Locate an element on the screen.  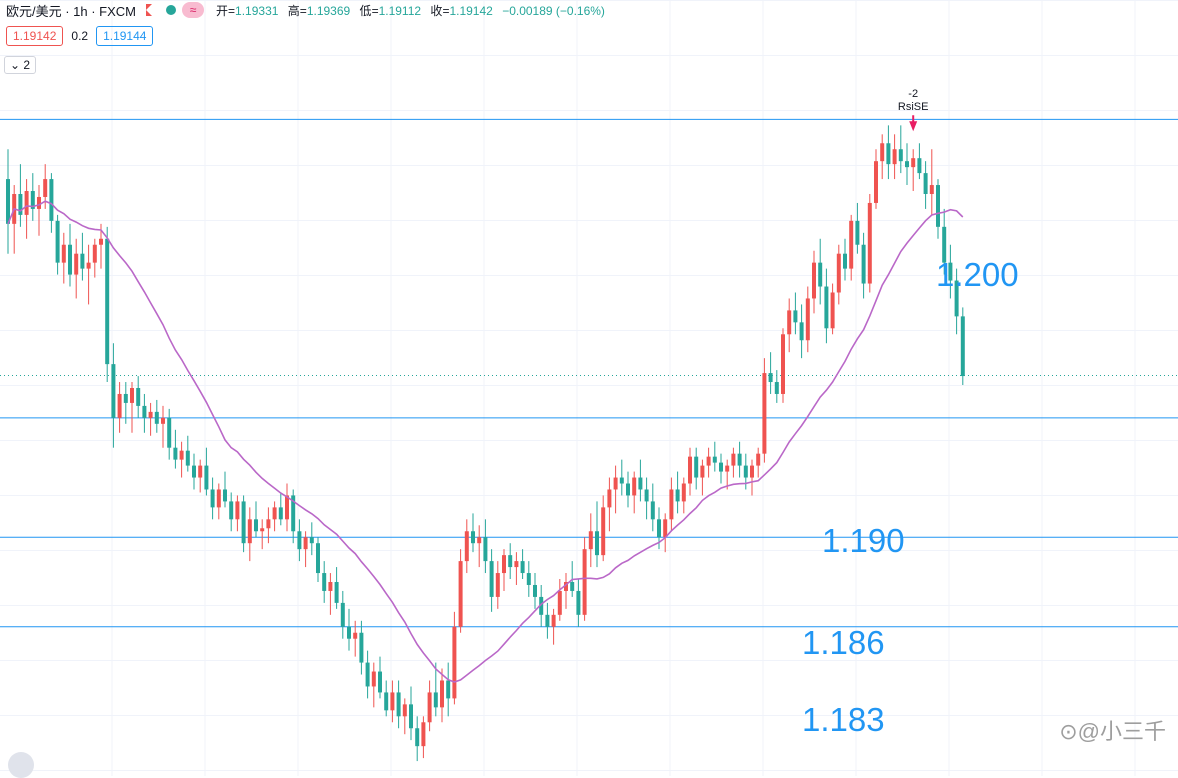
quote-row: 1.19142 0.2 1.19144 is located at coordinates (80, 36).